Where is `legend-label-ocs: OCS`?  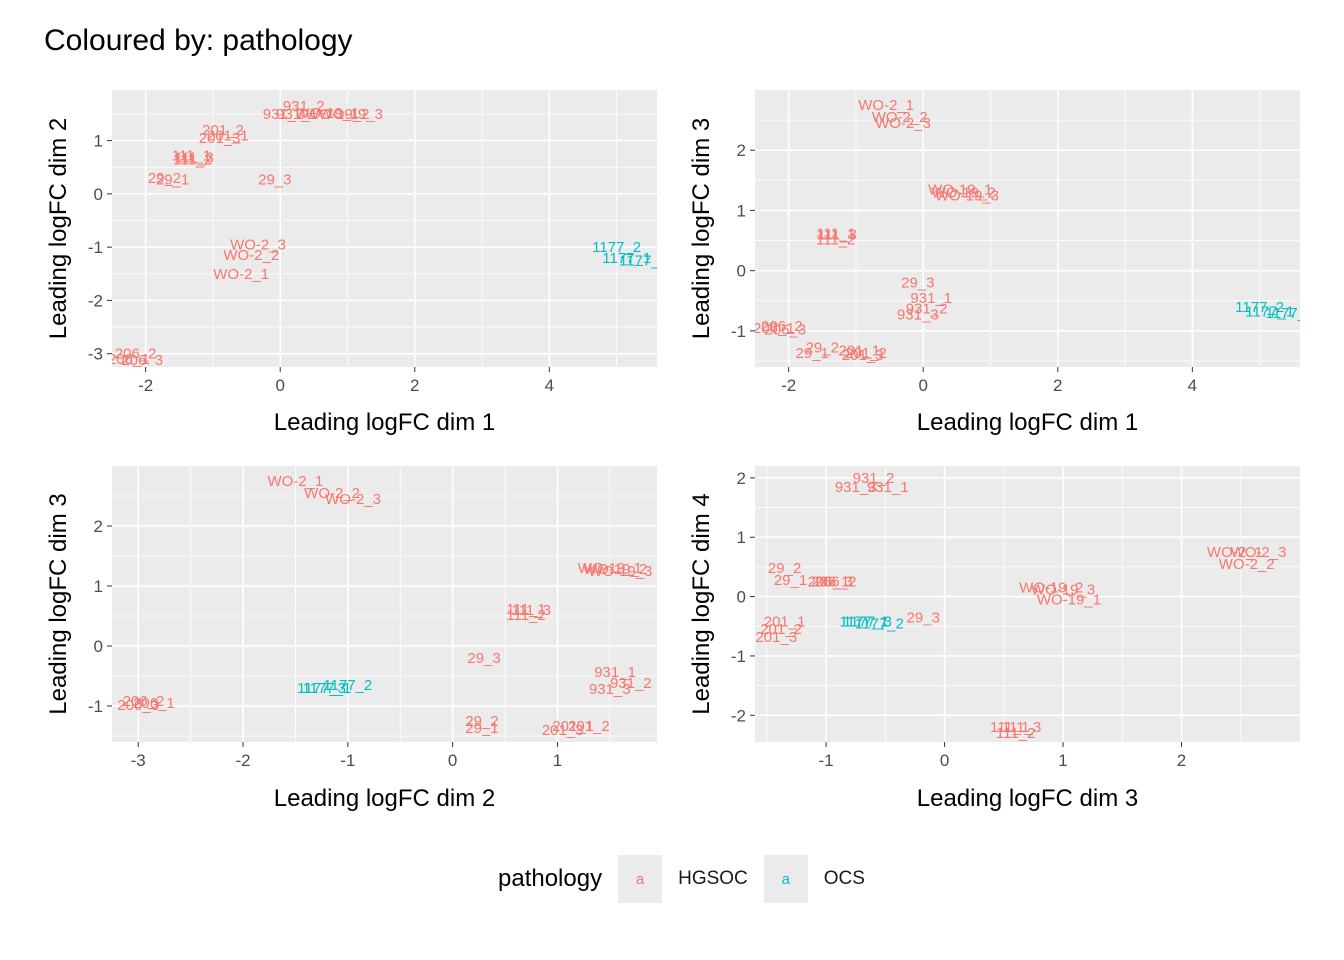
legend-label-ocs: OCS is located at coordinates (844, 878).